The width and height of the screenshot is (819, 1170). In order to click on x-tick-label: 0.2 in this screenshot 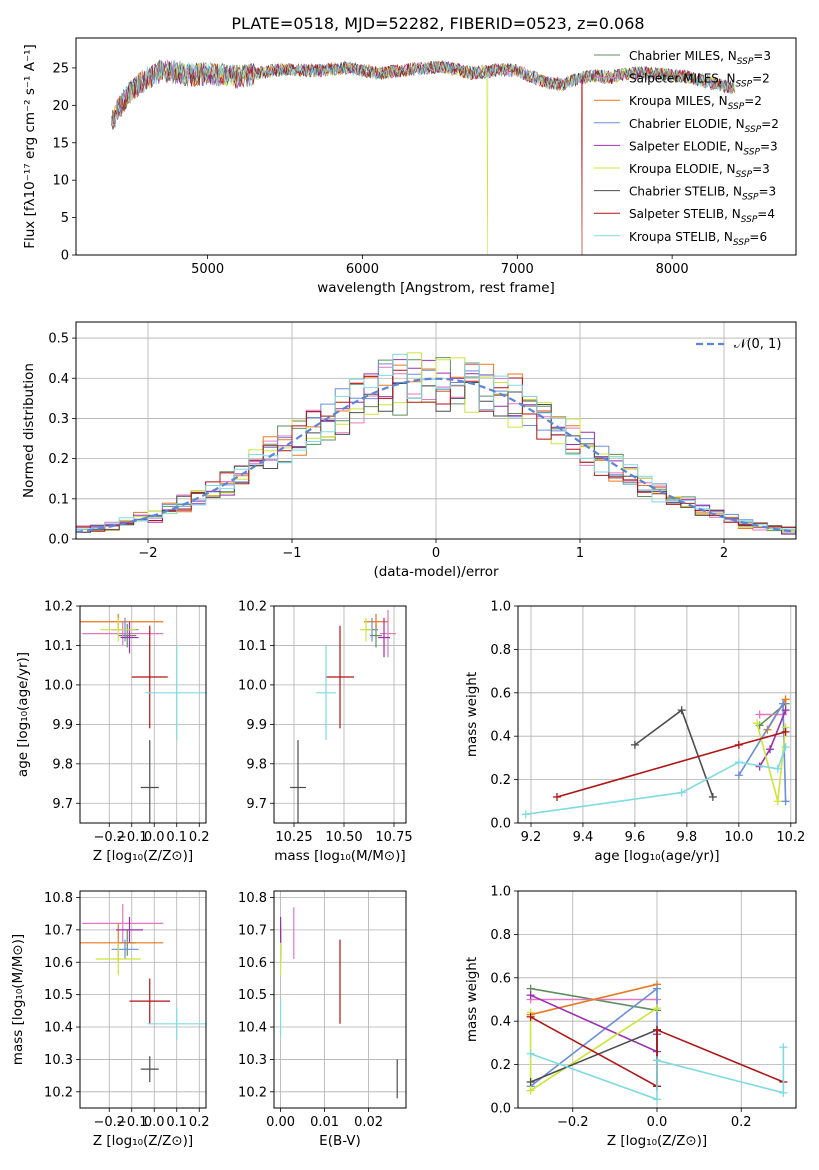, I will do `click(199, 837)`.